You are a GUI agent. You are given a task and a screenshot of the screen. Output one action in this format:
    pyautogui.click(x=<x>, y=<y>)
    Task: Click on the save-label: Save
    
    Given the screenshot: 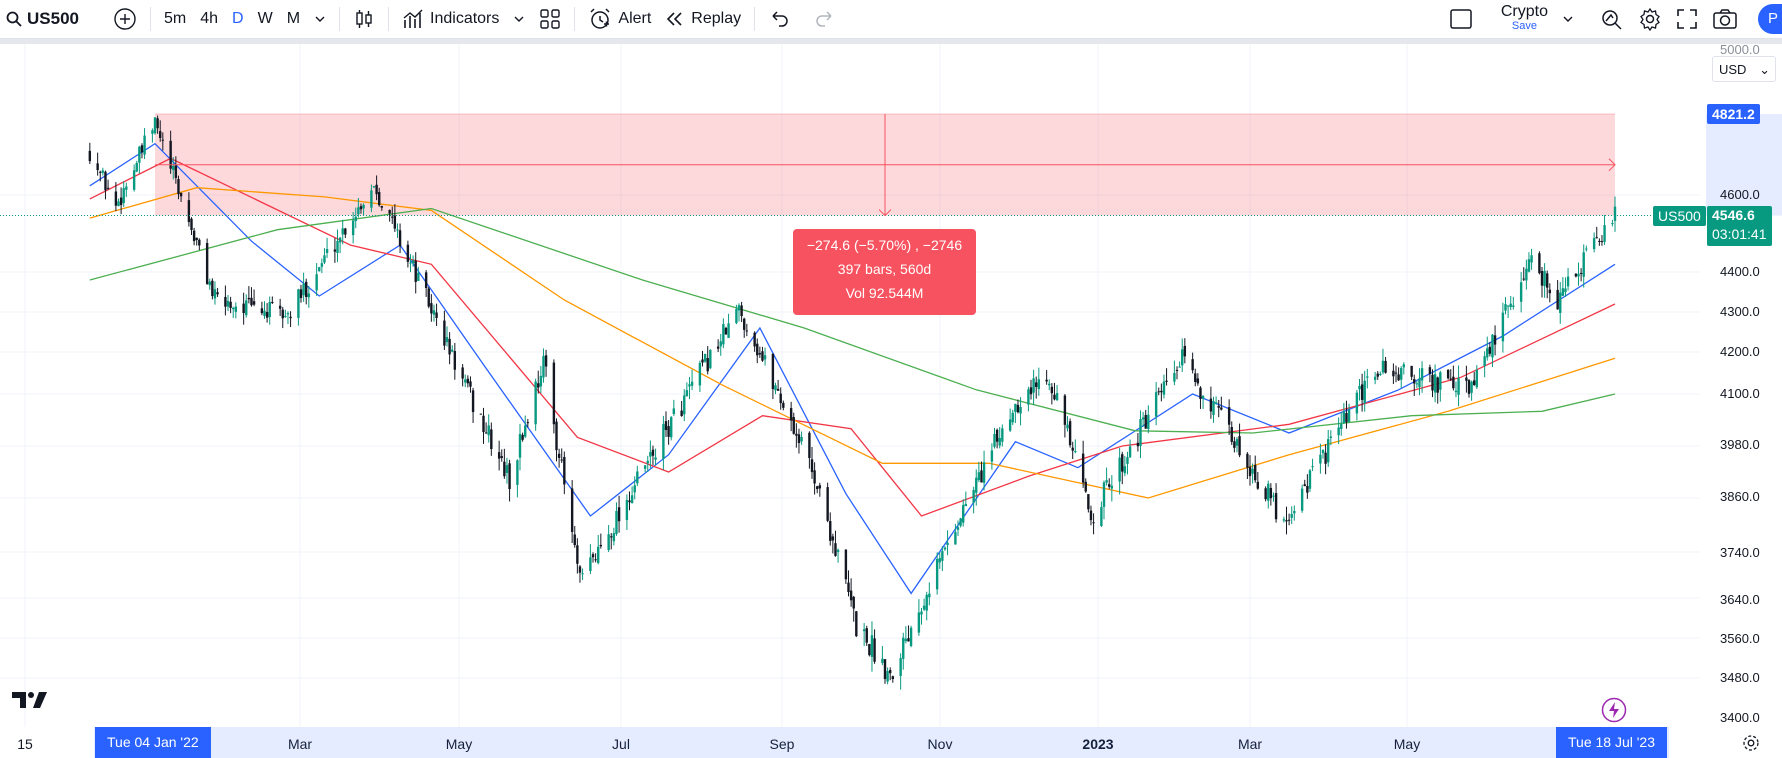 What is the action you would take?
    pyautogui.click(x=1524, y=26)
    